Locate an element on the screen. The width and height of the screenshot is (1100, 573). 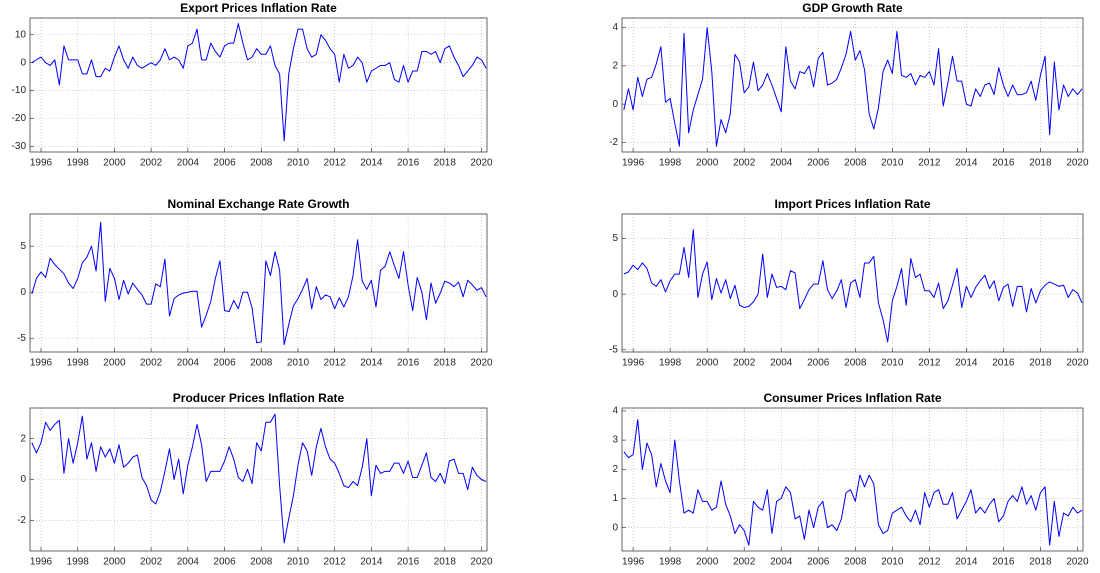
chart-title: Consumer Prices Inflation Rate is located at coordinates (852, 398).